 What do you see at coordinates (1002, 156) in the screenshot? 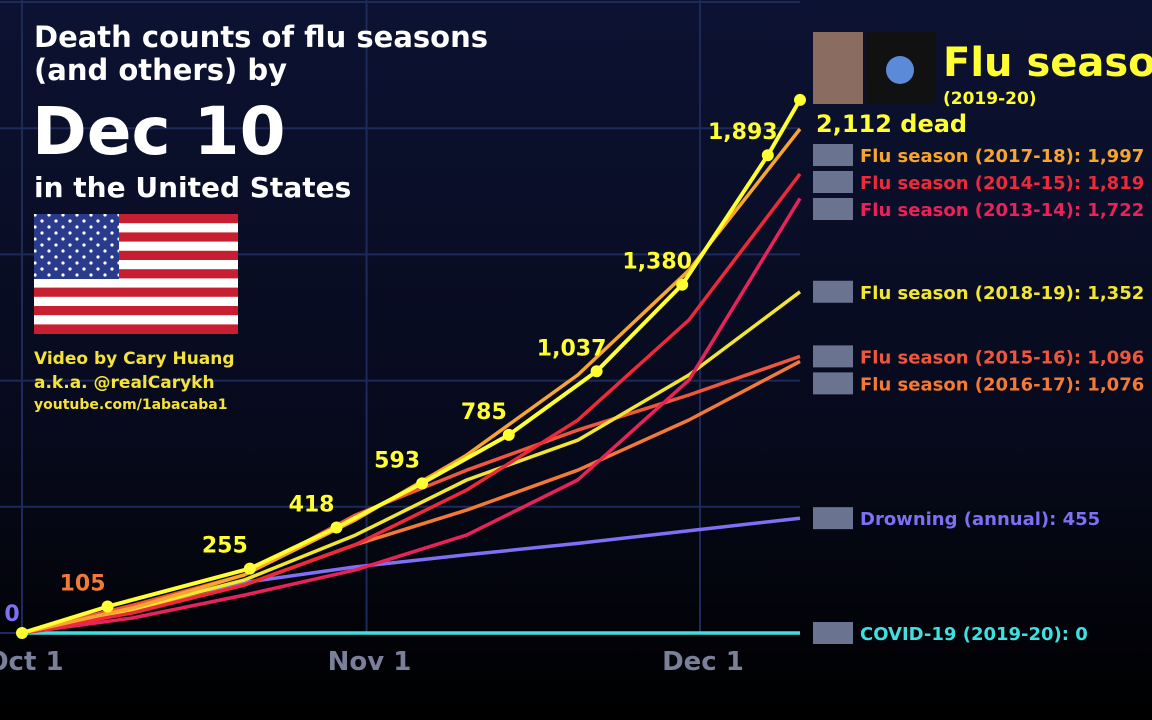
I see `legend-label: Flu season (2017-18): 1,997` at bounding box center [1002, 156].